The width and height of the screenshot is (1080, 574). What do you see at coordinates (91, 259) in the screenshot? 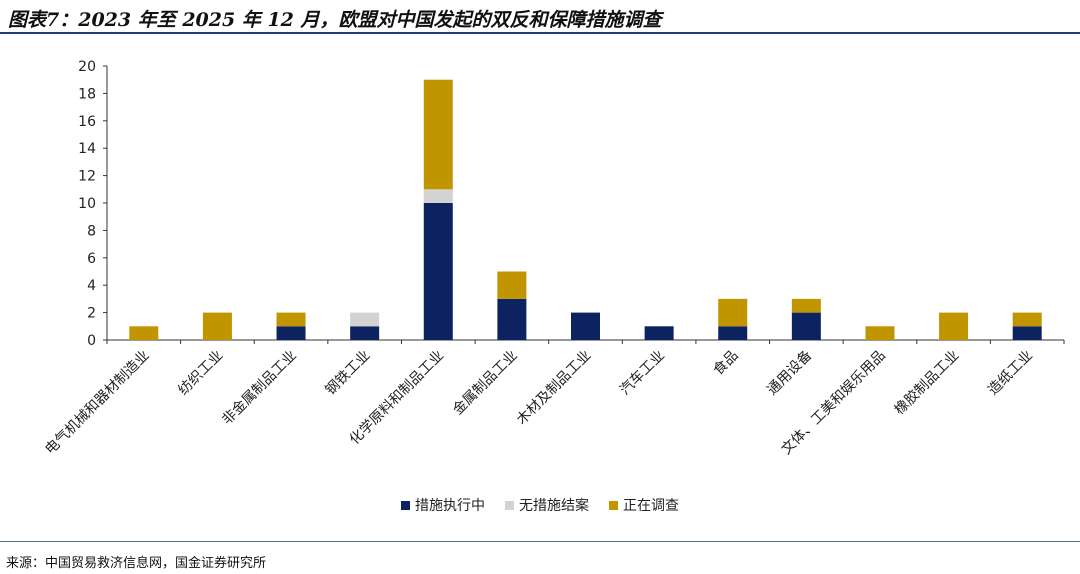
I see `y-tick-label: 6` at bounding box center [91, 259].